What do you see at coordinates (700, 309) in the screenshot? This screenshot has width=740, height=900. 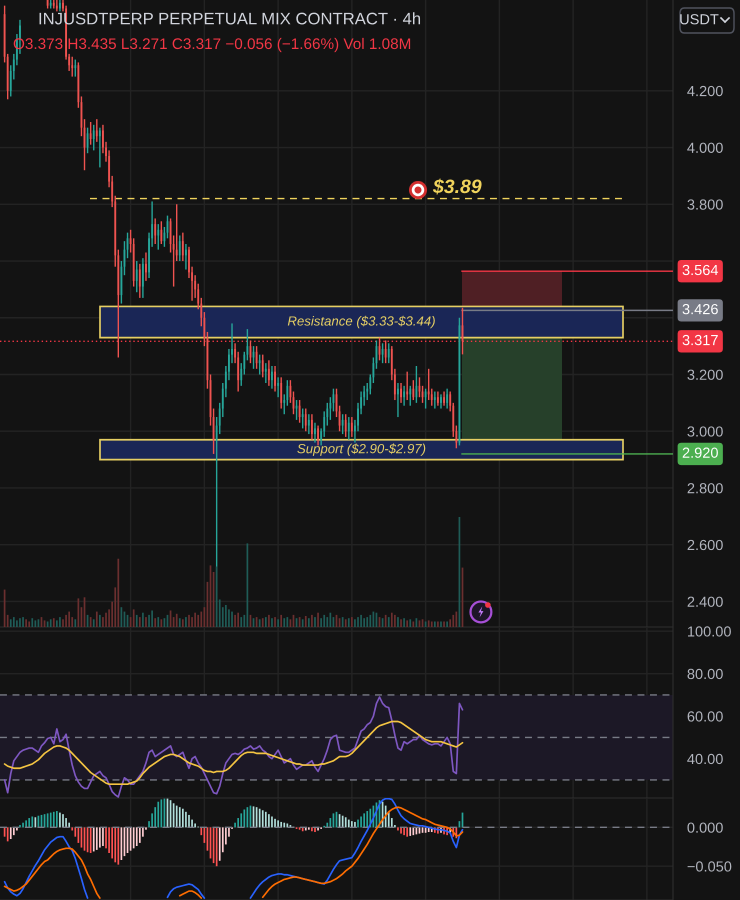 I see `ref-line-label: 3.426` at bounding box center [700, 309].